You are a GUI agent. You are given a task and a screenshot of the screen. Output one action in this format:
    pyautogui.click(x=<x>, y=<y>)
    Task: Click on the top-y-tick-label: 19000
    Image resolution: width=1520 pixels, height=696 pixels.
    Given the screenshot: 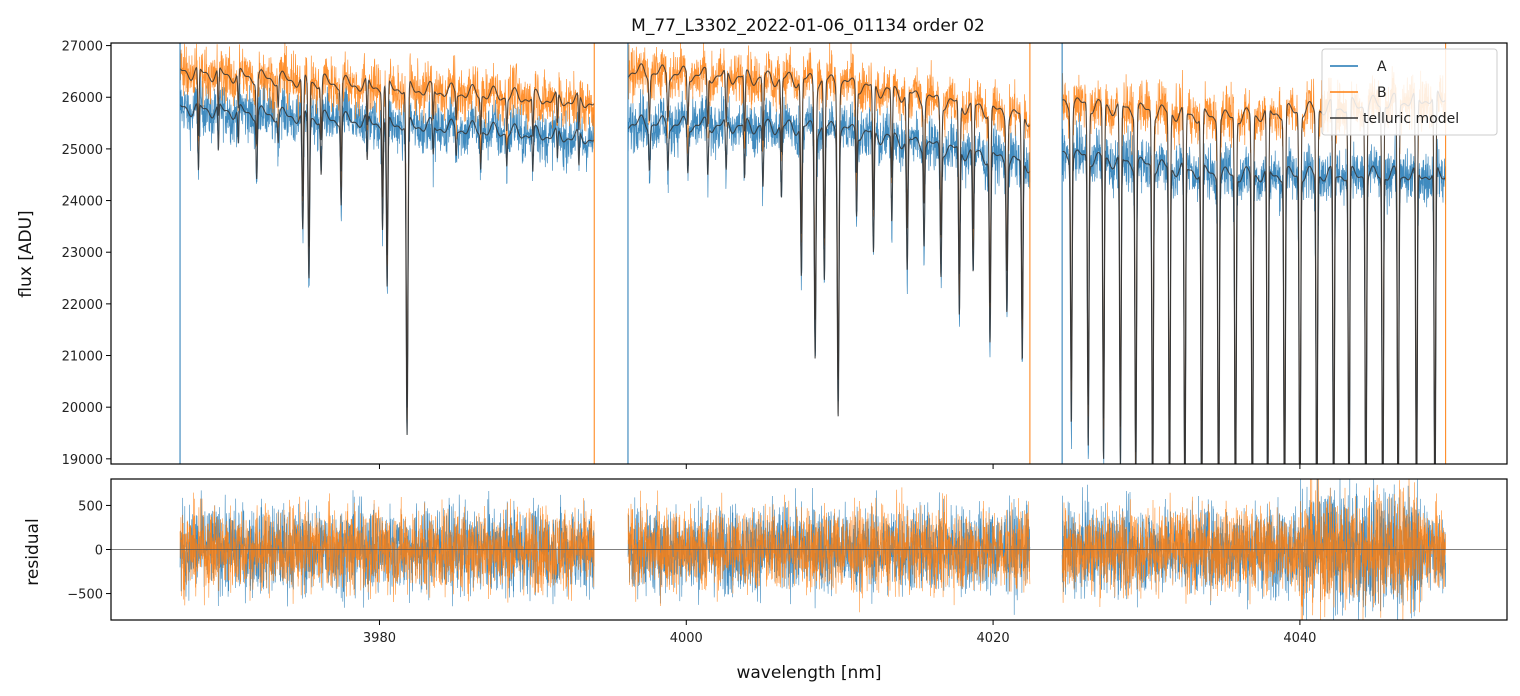 What is the action you would take?
    pyautogui.click(x=82, y=460)
    